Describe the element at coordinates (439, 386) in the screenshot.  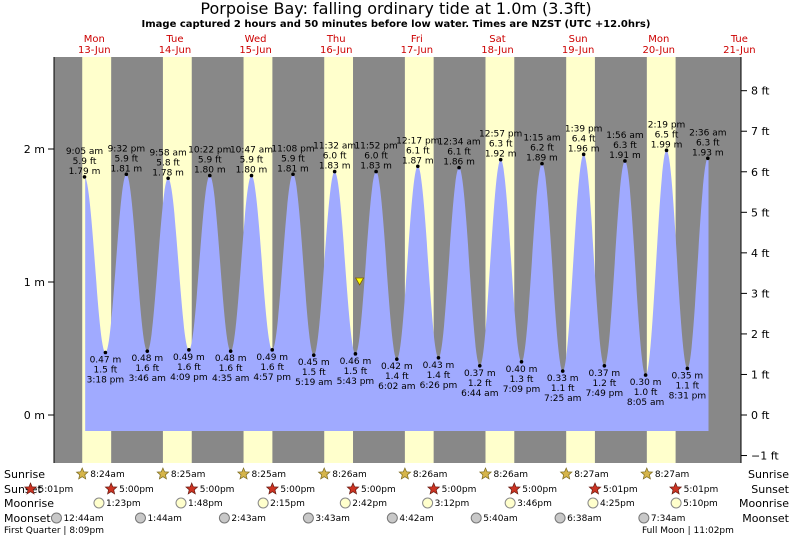
I see `extreme-time: 6:26 pm` at that location.